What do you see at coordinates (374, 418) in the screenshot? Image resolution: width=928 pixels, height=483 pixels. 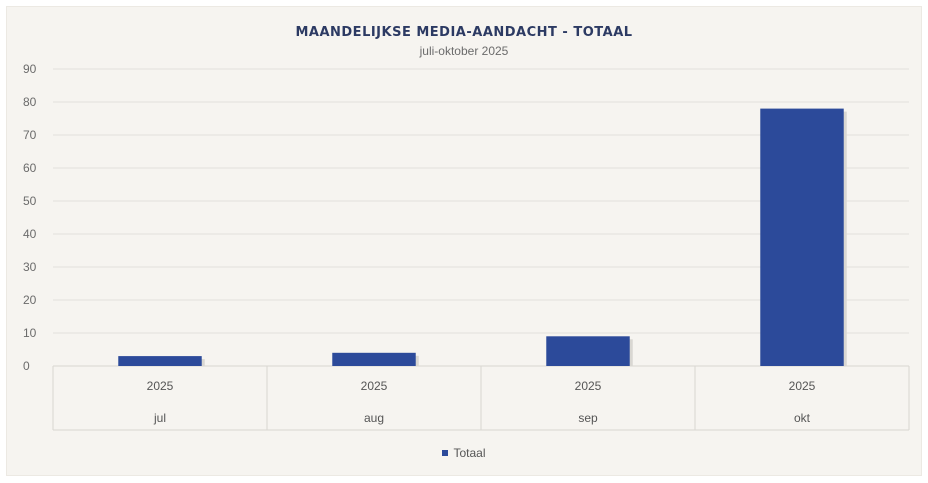 I see `x-tick-month-label: aug` at bounding box center [374, 418].